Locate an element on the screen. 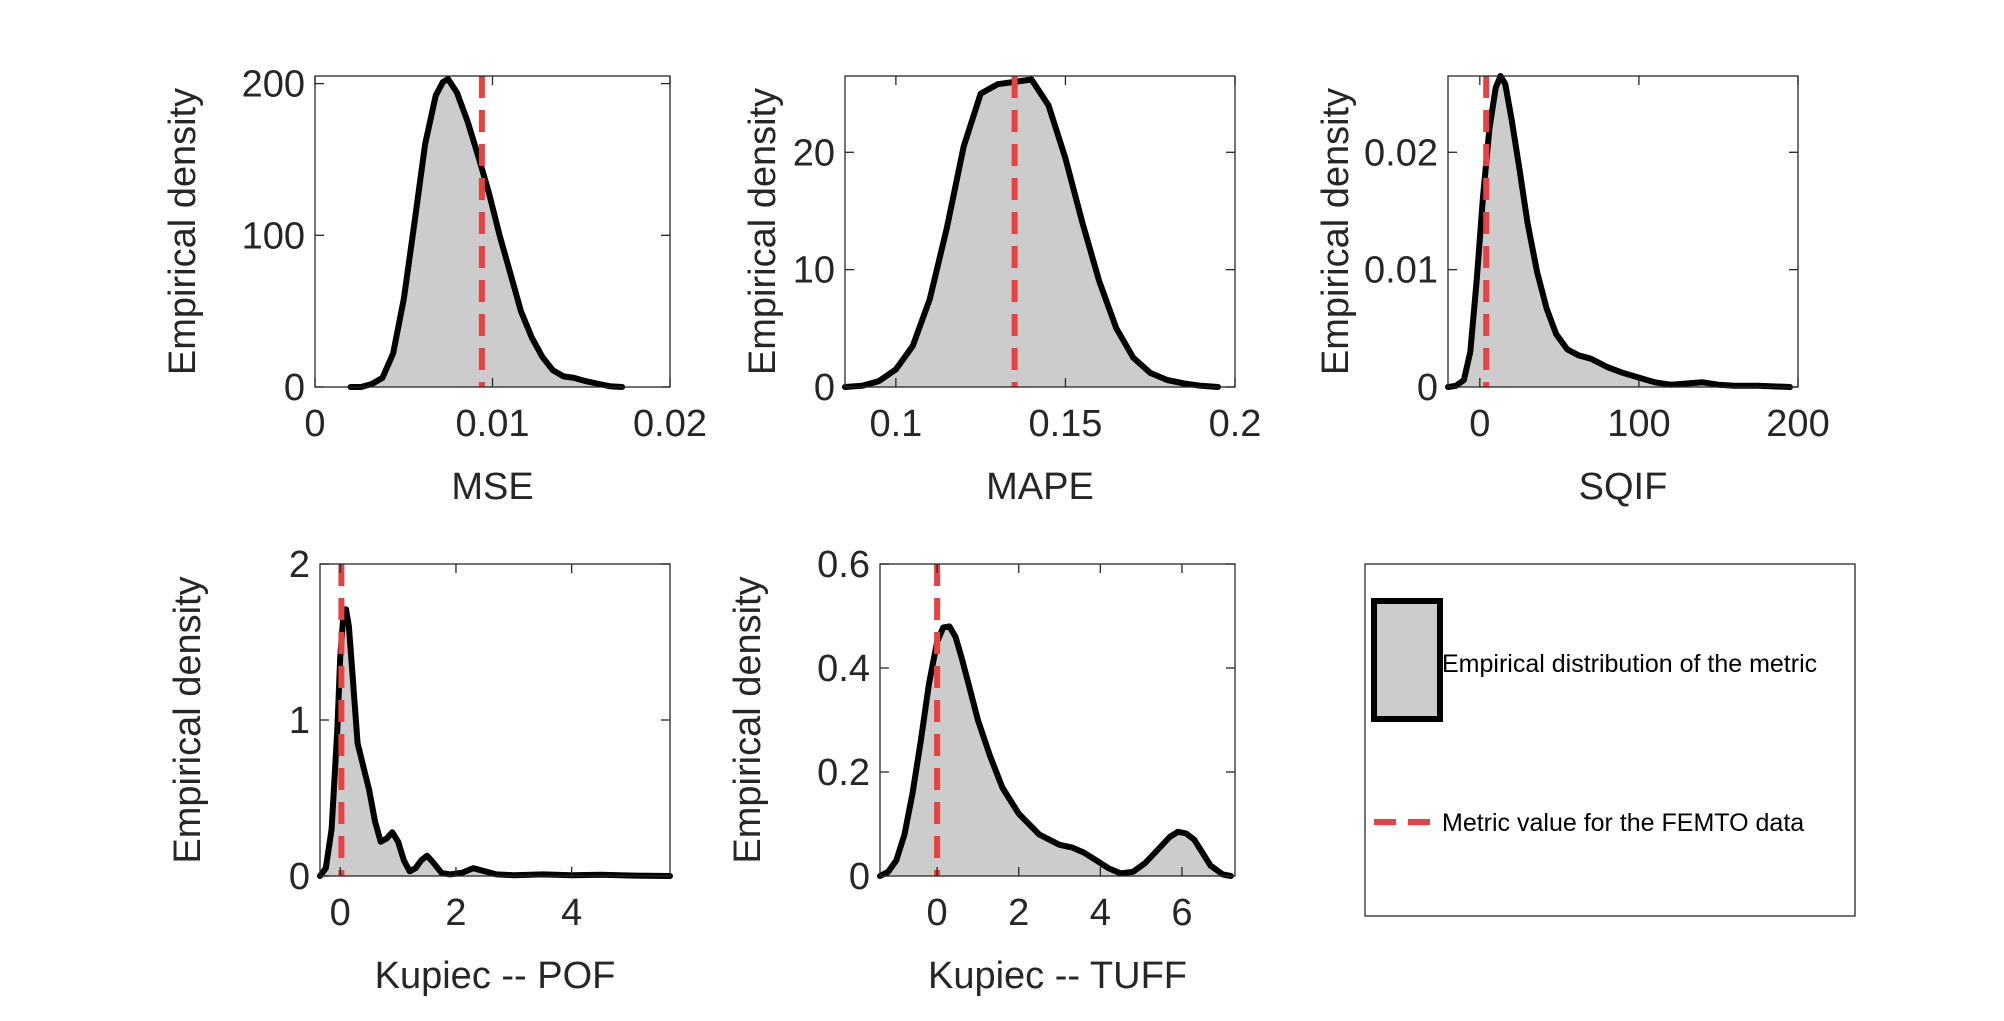 This screenshot has height=1021, width=2004. mse-ytick-label: 100 is located at coordinates (273, 236).